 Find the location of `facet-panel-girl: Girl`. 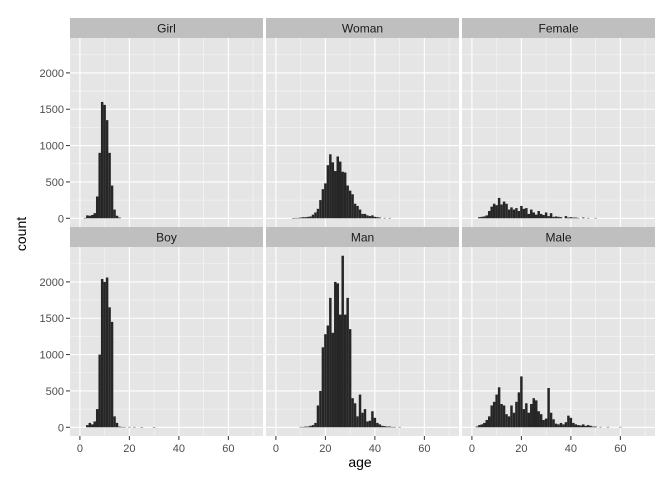

facet-panel-girl: Girl is located at coordinates (166, 122).